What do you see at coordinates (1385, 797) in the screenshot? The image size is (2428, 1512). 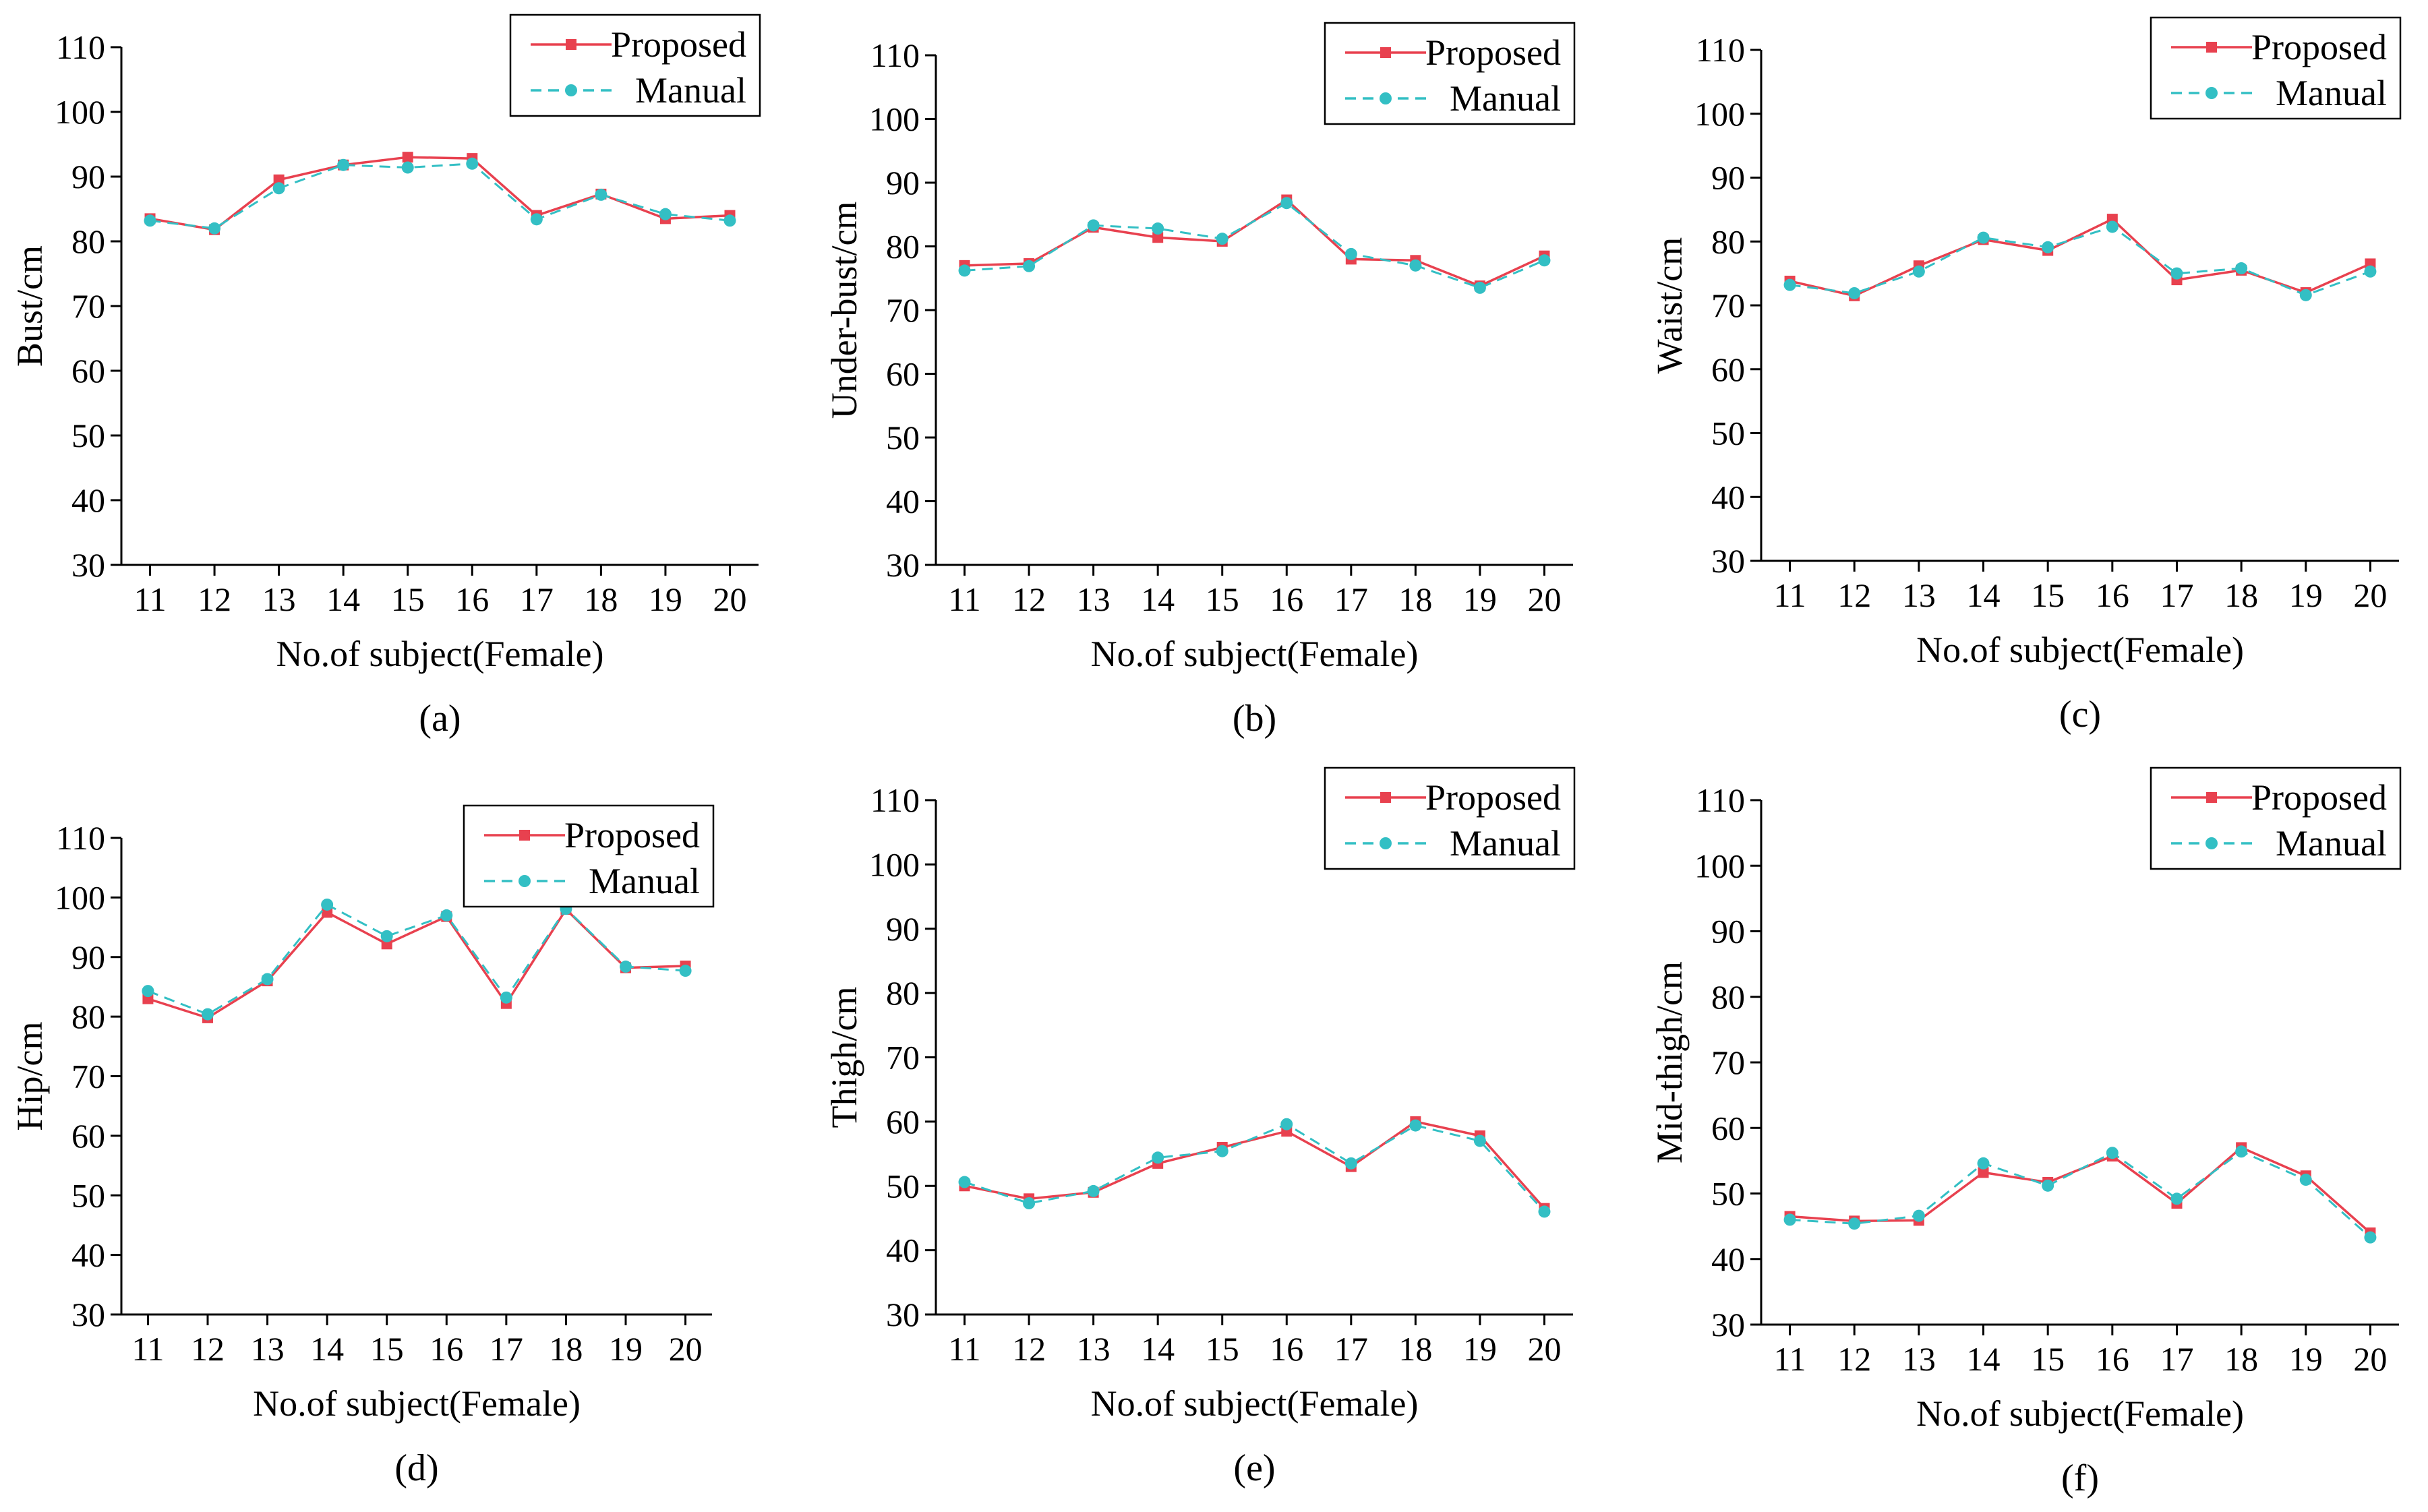 I see `legend-marker-proposed` at bounding box center [1385, 797].